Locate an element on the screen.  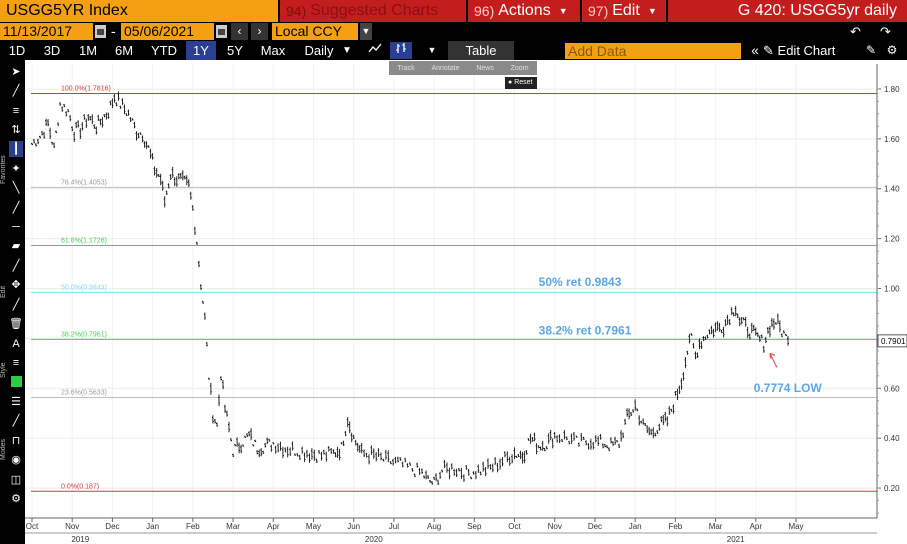
edit-chart-button: ✎ Edit Chart is located at coordinates (799, 50).